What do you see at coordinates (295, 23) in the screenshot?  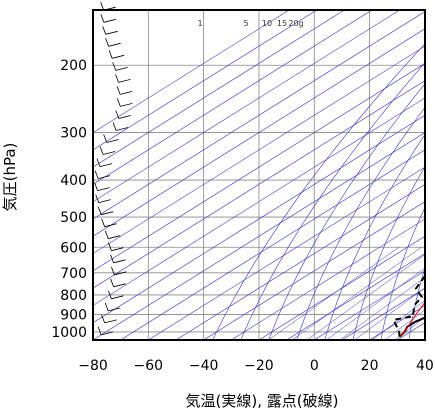 I see `mixing-ratio-label: 20g` at bounding box center [295, 23].